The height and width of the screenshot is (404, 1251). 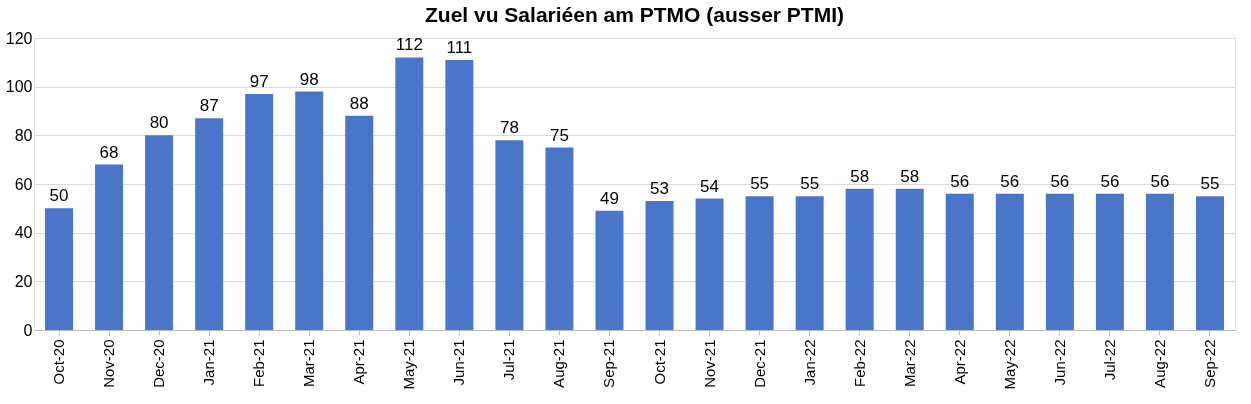 I want to click on y-tick-label: 40, so click(x=23, y=233).